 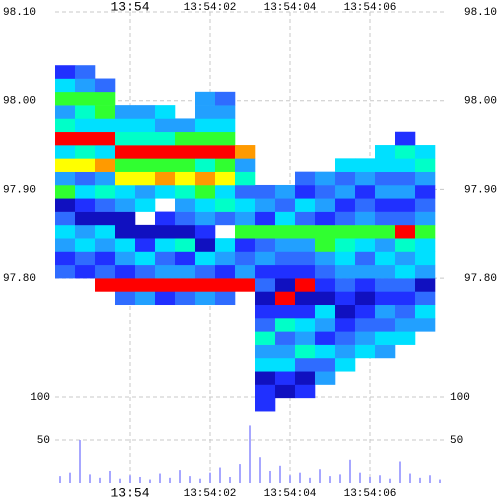 I want to click on y-tick-label-right: 98.10, so click(x=480, y=13).